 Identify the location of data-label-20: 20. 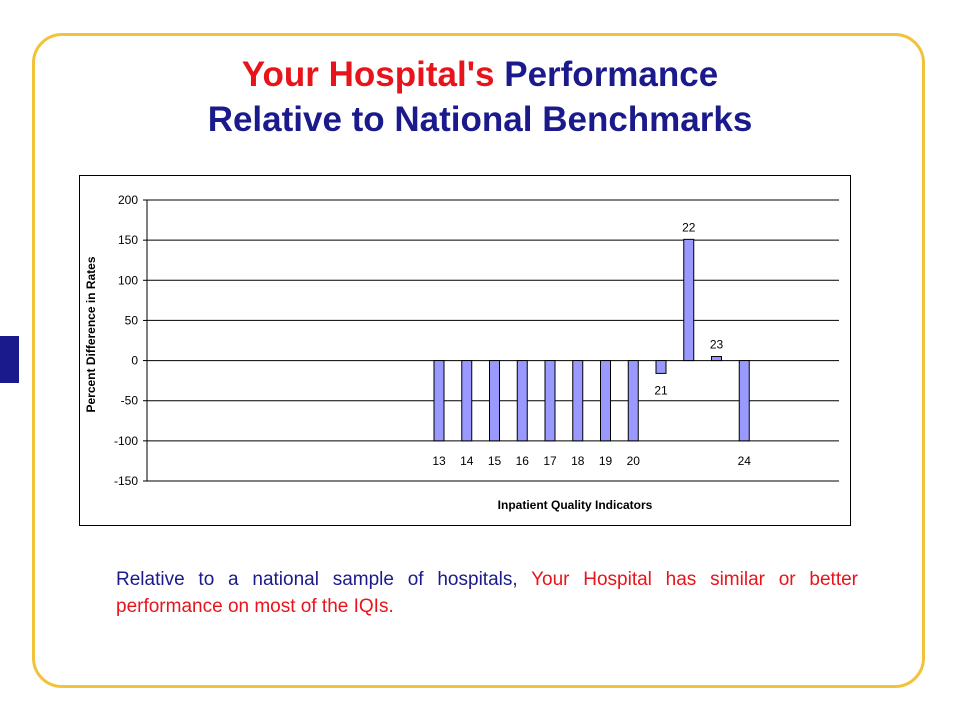
(634, 461).